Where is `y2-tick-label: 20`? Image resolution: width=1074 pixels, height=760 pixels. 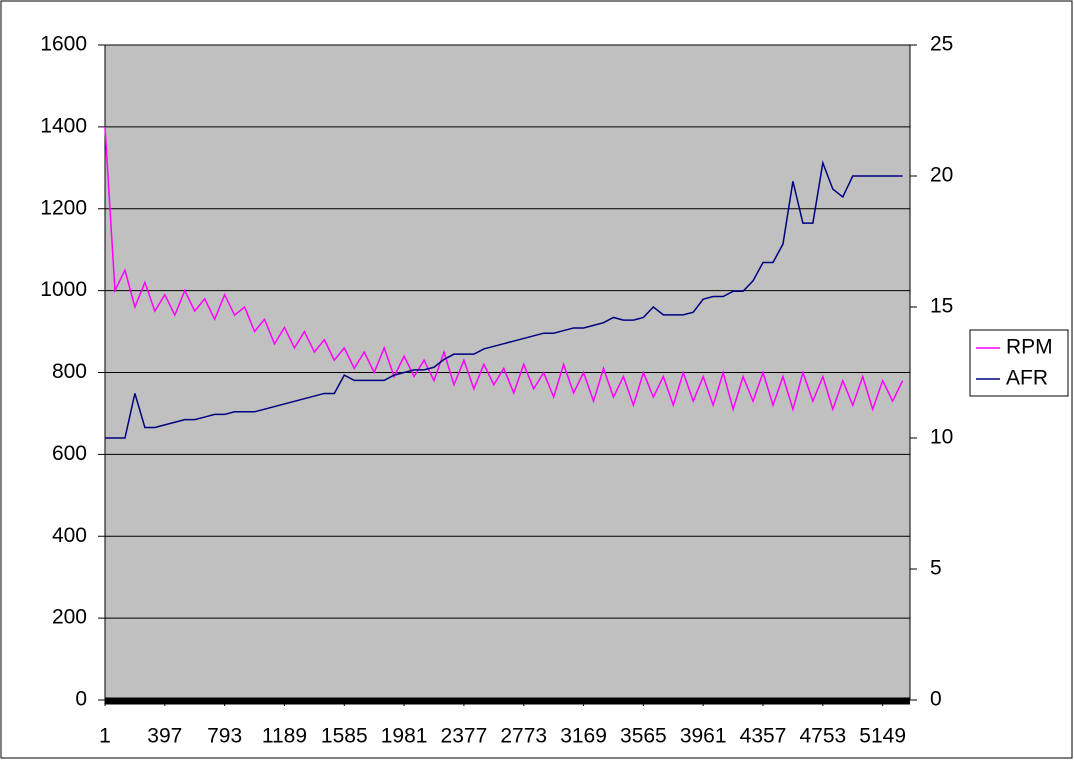 y2-tick-label: 20 is located at coordinates (941, 175).